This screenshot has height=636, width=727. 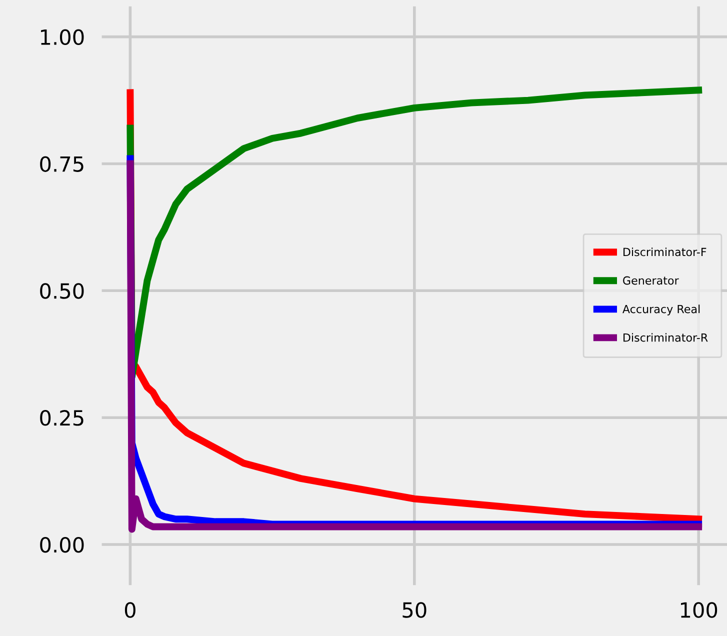 What do you see at coordinates (414, 610) in the screenshot?
I see `x-tick-label: 50` at bounding box center [414, 610].